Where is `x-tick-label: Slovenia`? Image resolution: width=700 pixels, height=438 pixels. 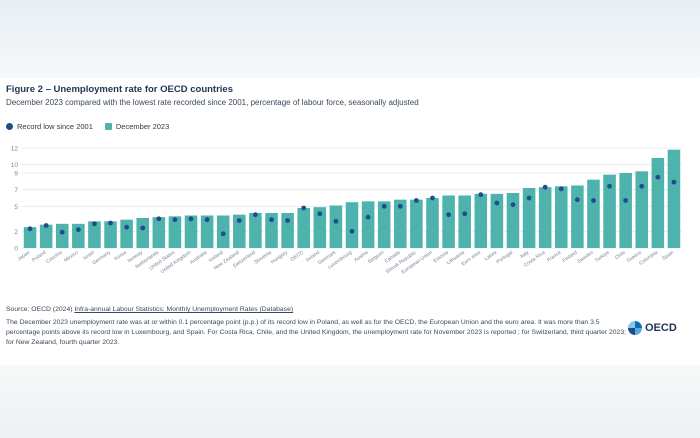 x-tick-label: Slovenia is located at coordinates (263, 258).